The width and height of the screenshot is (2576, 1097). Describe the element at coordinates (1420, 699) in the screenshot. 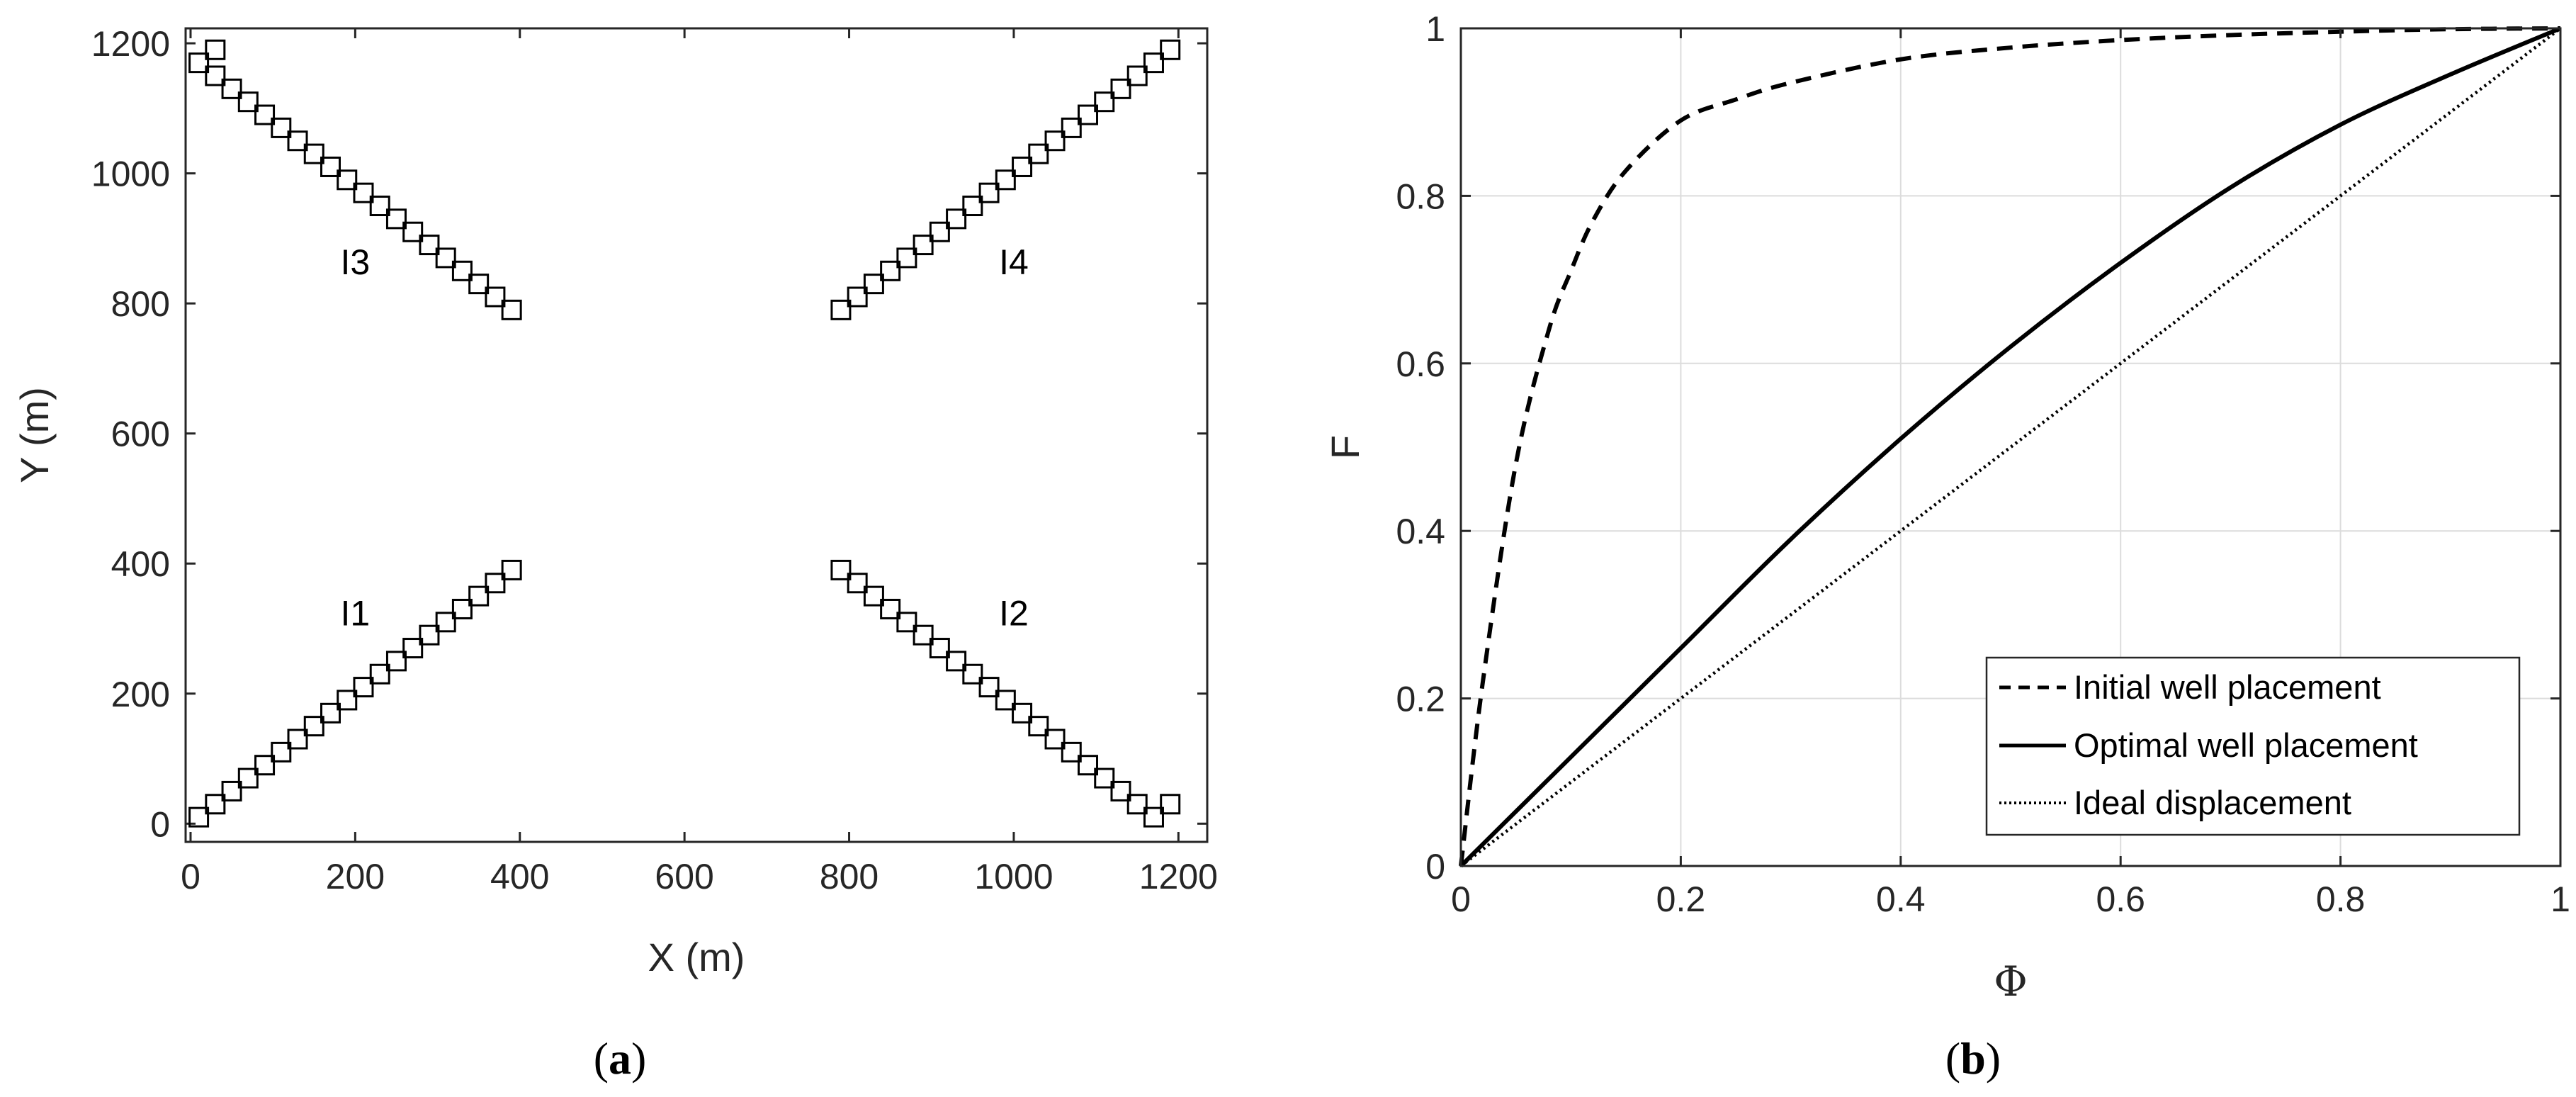

I see `y-tick-label: 0.2` at that location.